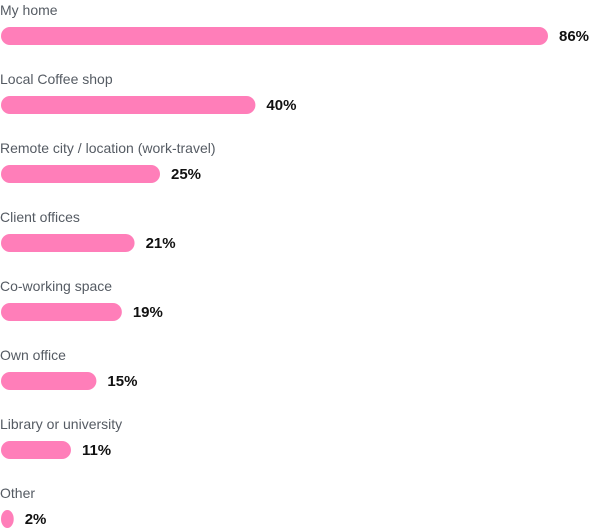 The height and width of the screenshot is (529, 592). I want to click on value-label: 2%, so click(36, 519).